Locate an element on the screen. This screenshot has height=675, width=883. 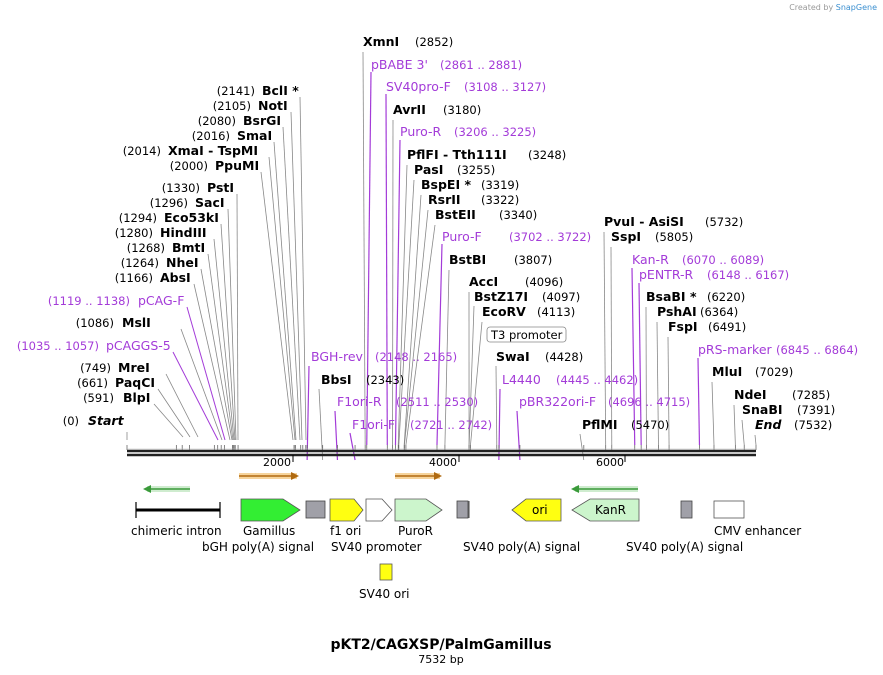
connector-bstbi is located at coordinates (447, 357).